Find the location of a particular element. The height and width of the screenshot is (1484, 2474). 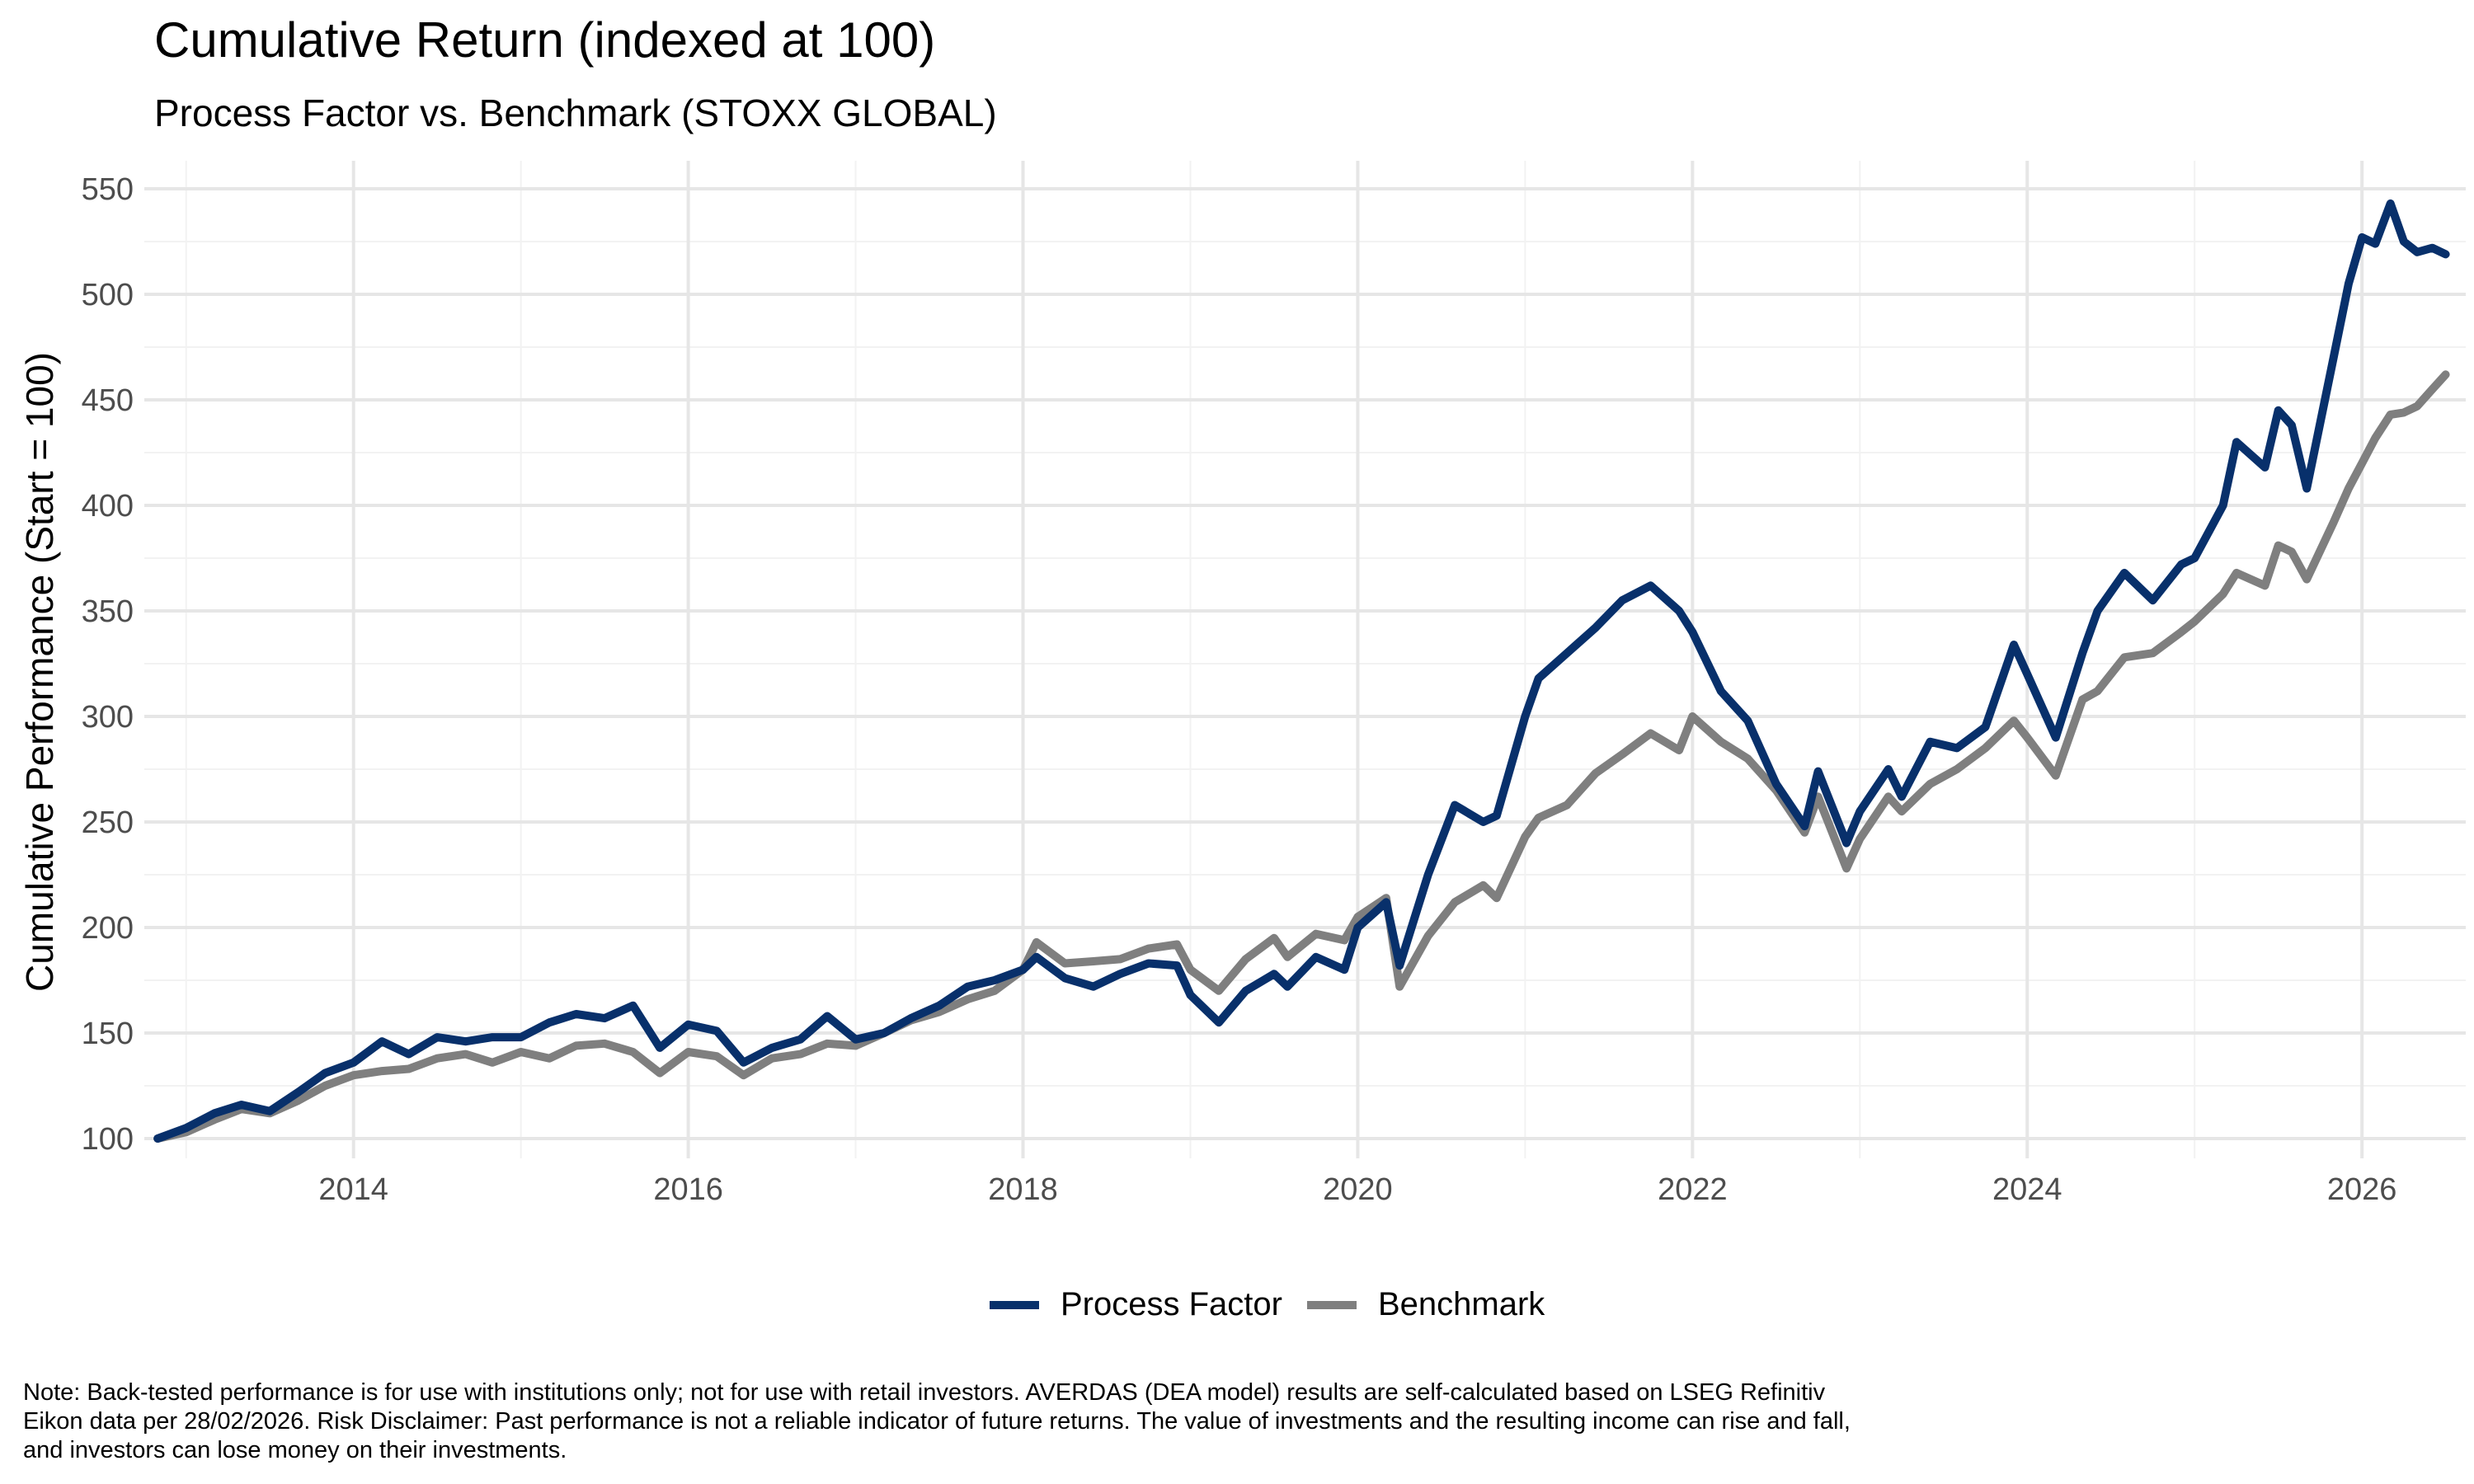

x-tick-label: 2020 is located at coordinates (1358, 1189).